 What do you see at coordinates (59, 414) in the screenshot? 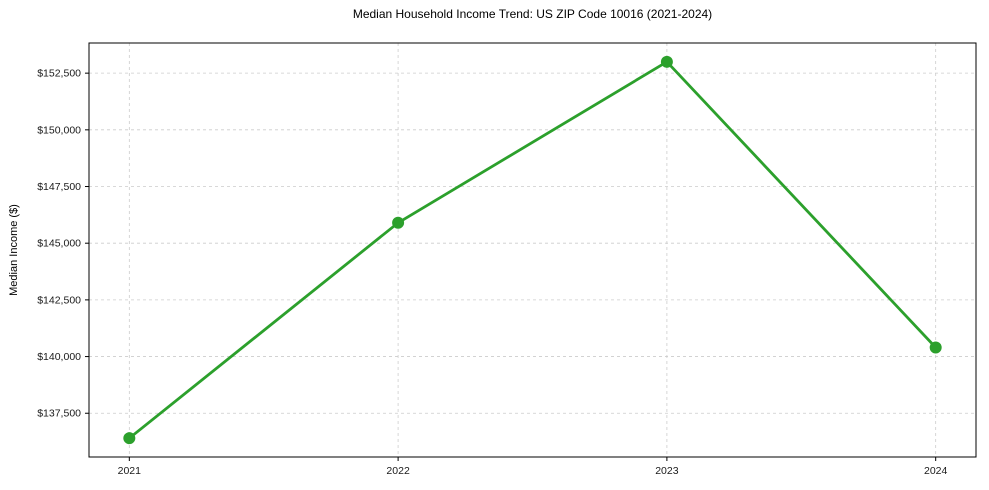
I see `y-tick-label: $137,500` at bounding box center [59, 414].